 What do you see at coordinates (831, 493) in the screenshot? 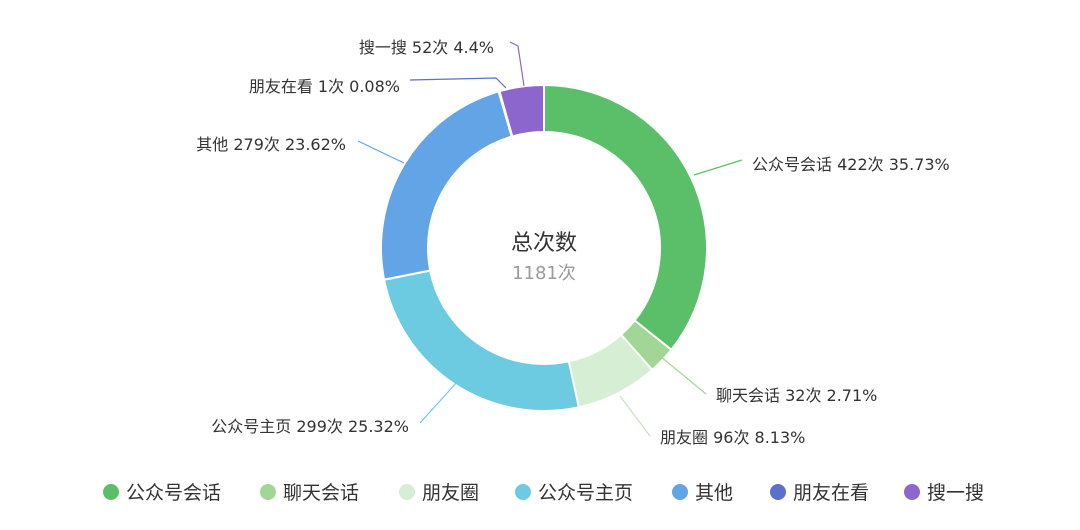
I see `legend-label-6: 朋友在看` at bounding box center [831, 493].